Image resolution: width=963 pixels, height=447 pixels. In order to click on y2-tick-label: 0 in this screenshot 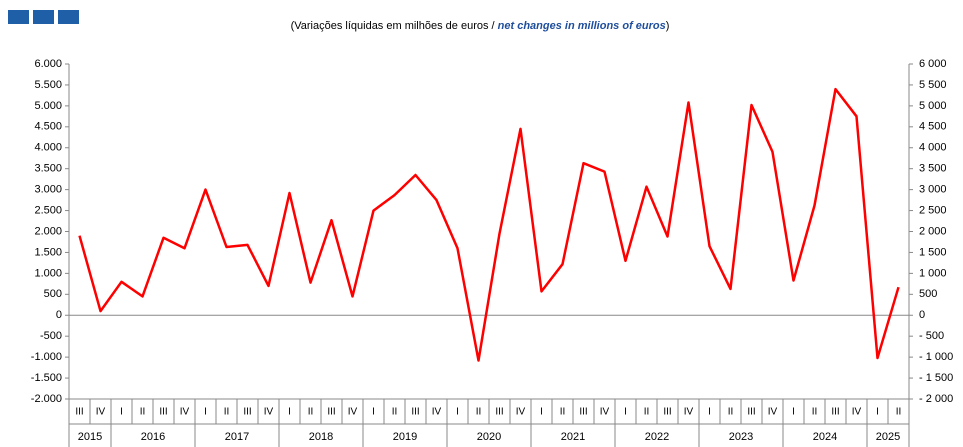, I will do `click(922, 315)`.